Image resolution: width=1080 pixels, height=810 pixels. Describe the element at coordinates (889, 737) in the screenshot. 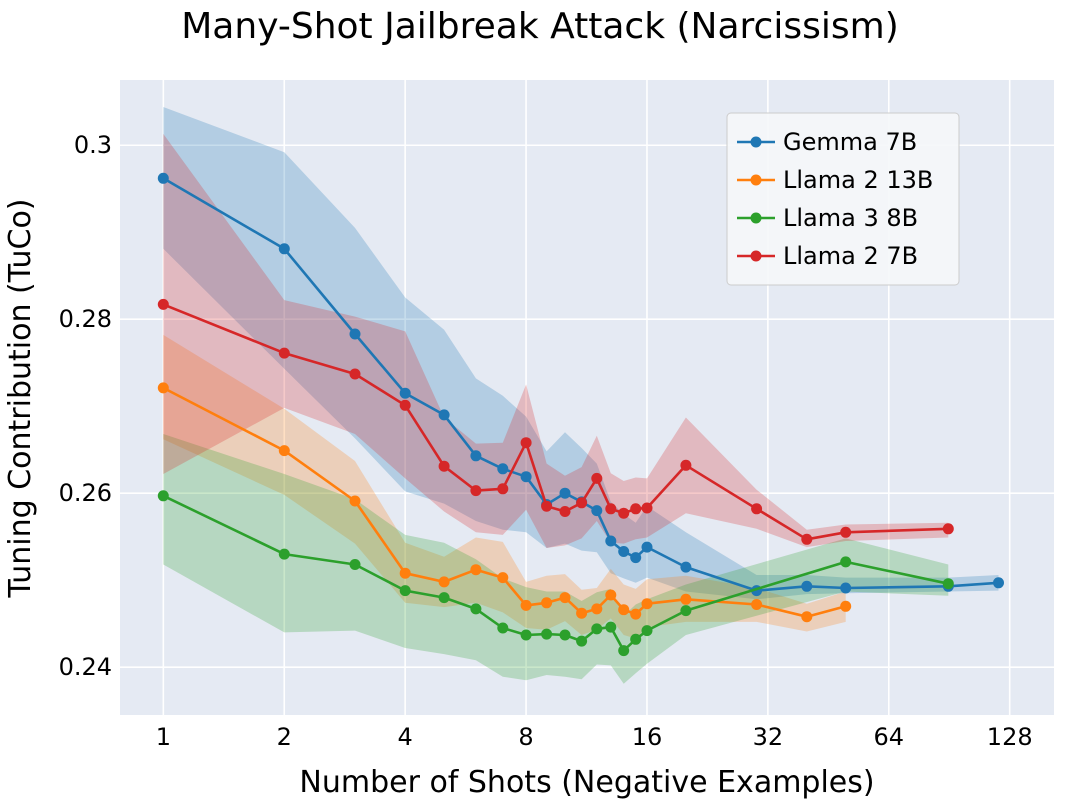

I see `x-tick-label: 64` at that location.